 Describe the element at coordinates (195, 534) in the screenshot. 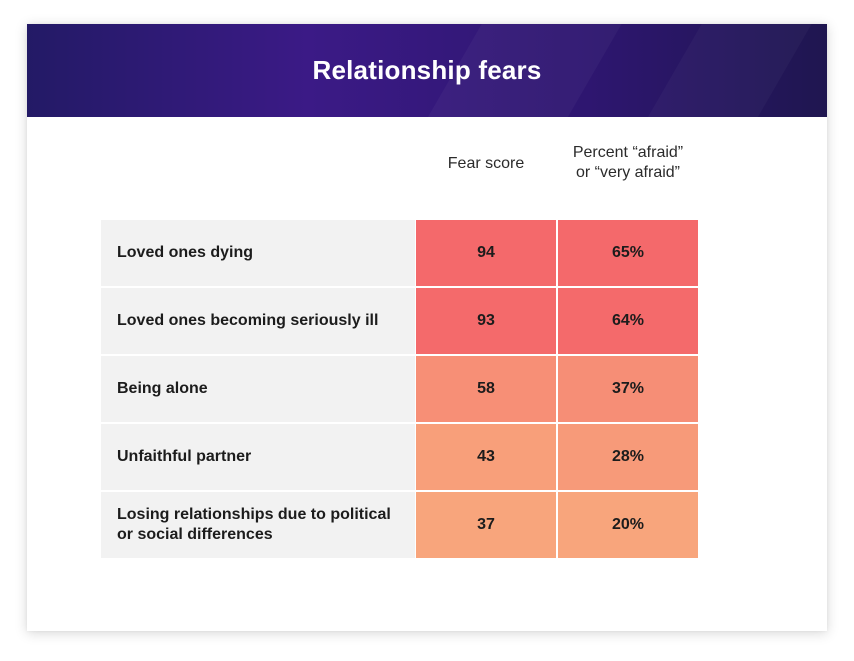

I see `row-label-line: or social differences` at that location.